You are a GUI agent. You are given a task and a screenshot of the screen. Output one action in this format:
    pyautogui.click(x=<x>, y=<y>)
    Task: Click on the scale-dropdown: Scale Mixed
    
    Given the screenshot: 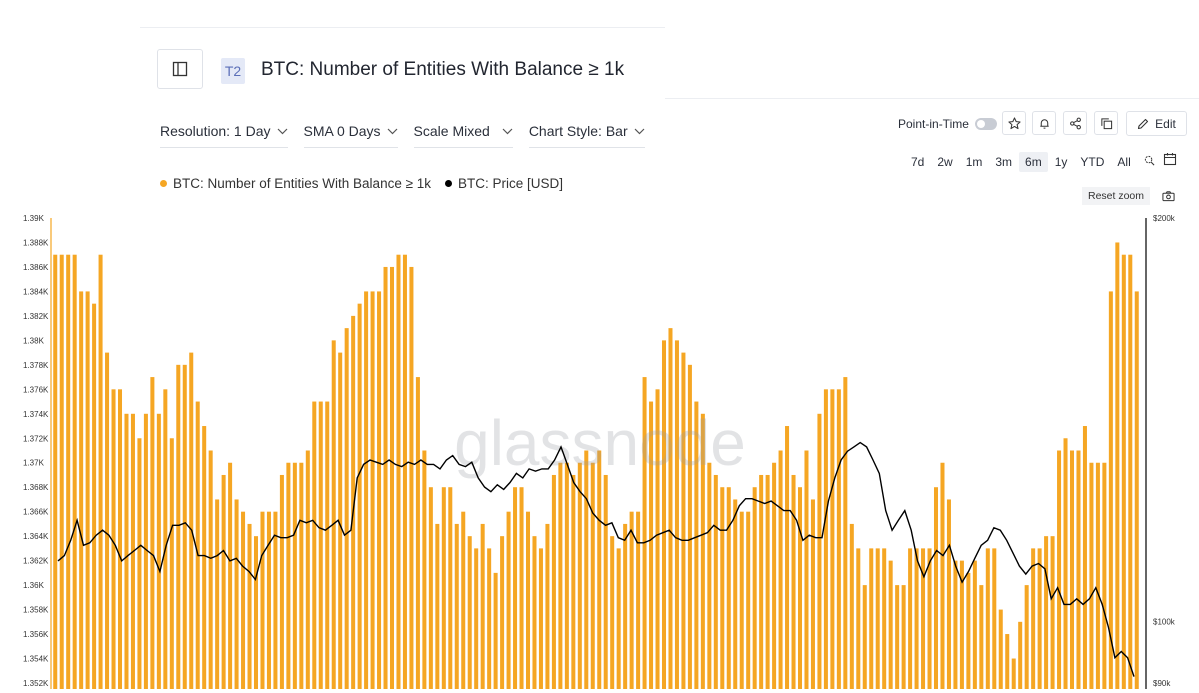 What is the action you would take?
    pyautogui.click(x=463, y=135)
    